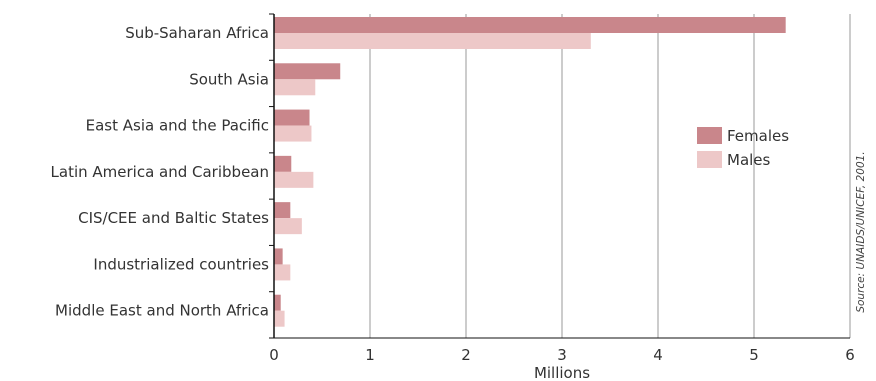 The height and width of the screenshot is (381, 876). I want to click on legend-label: Females, so click(758, 136).